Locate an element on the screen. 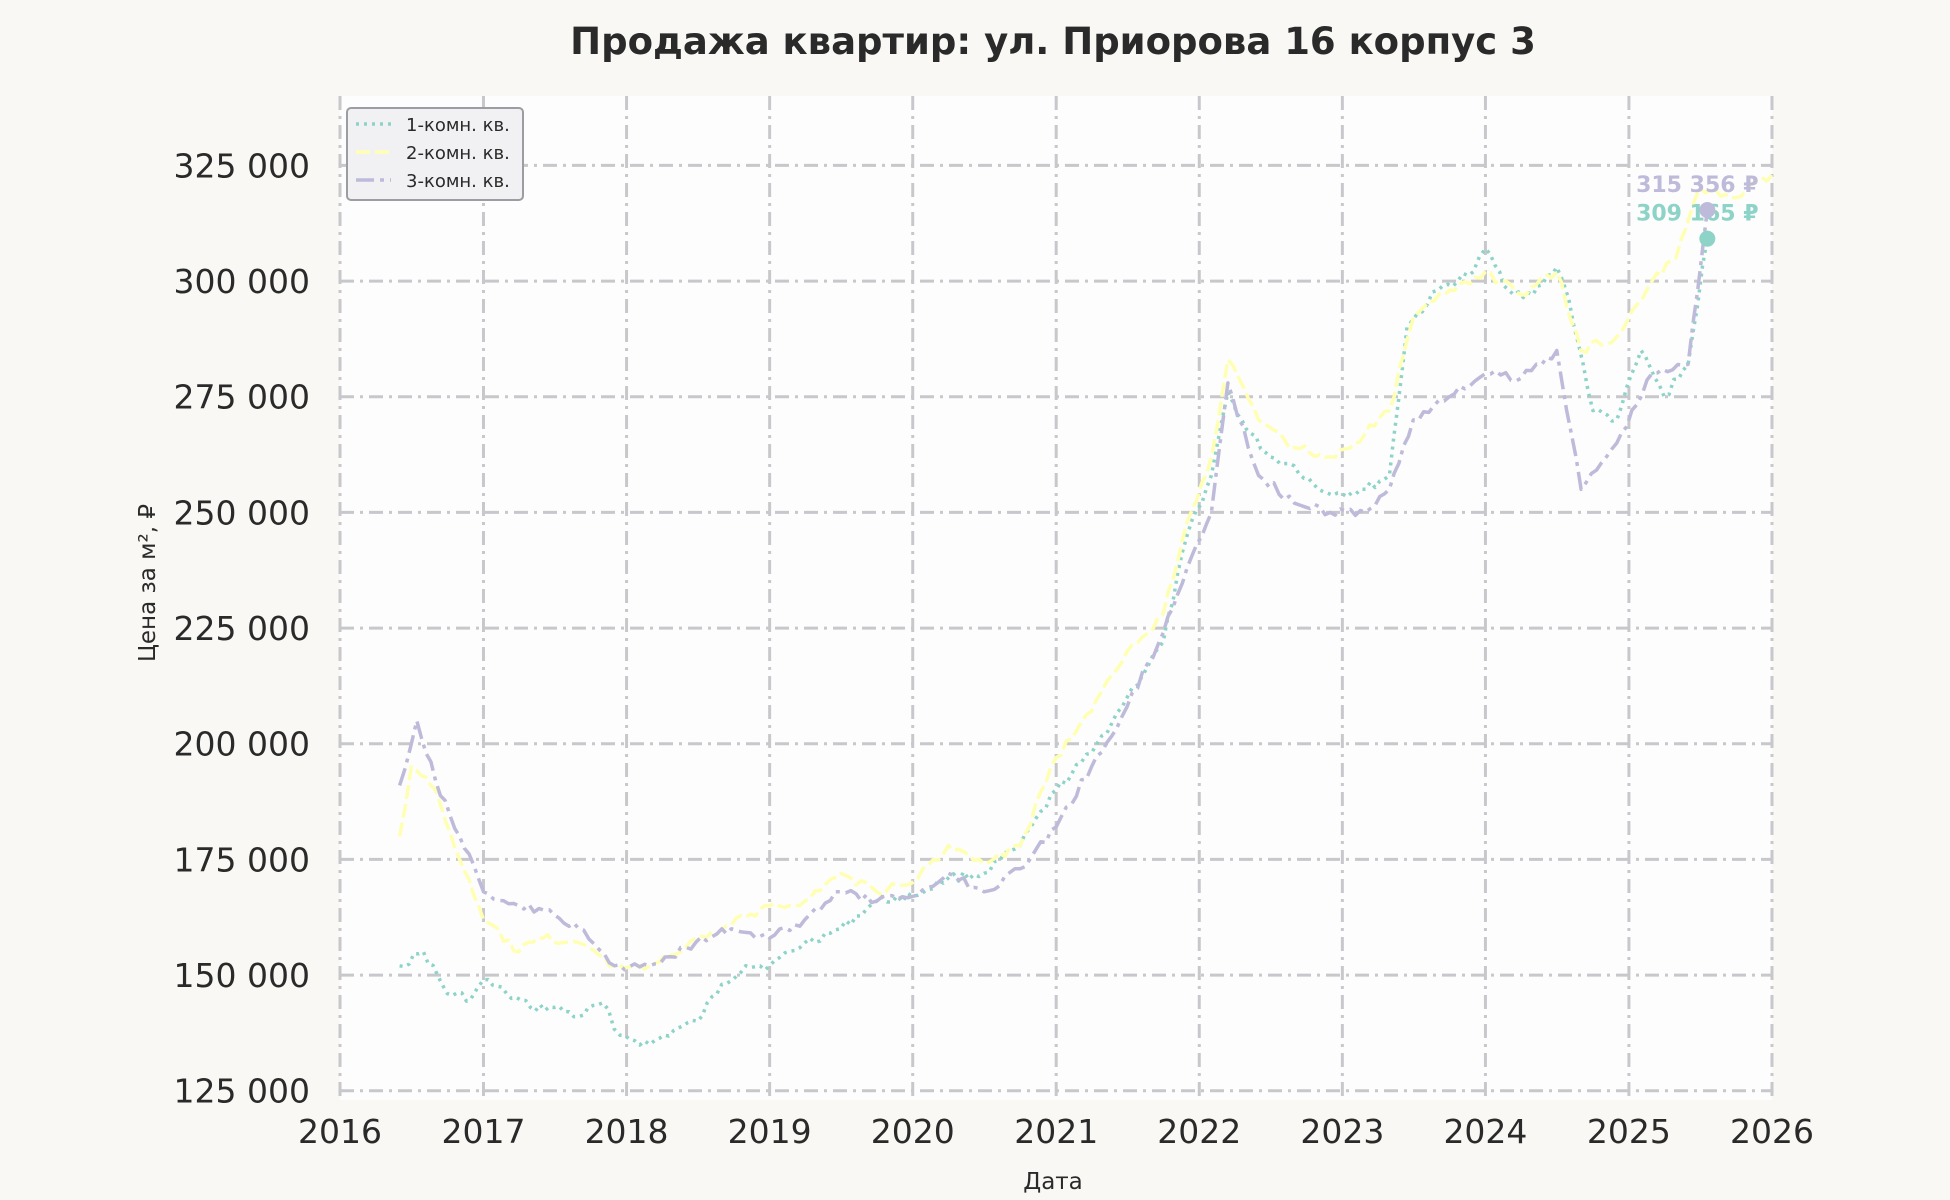  end-value-label: 309 165 ₽ is located at coordinates (1697, 214).